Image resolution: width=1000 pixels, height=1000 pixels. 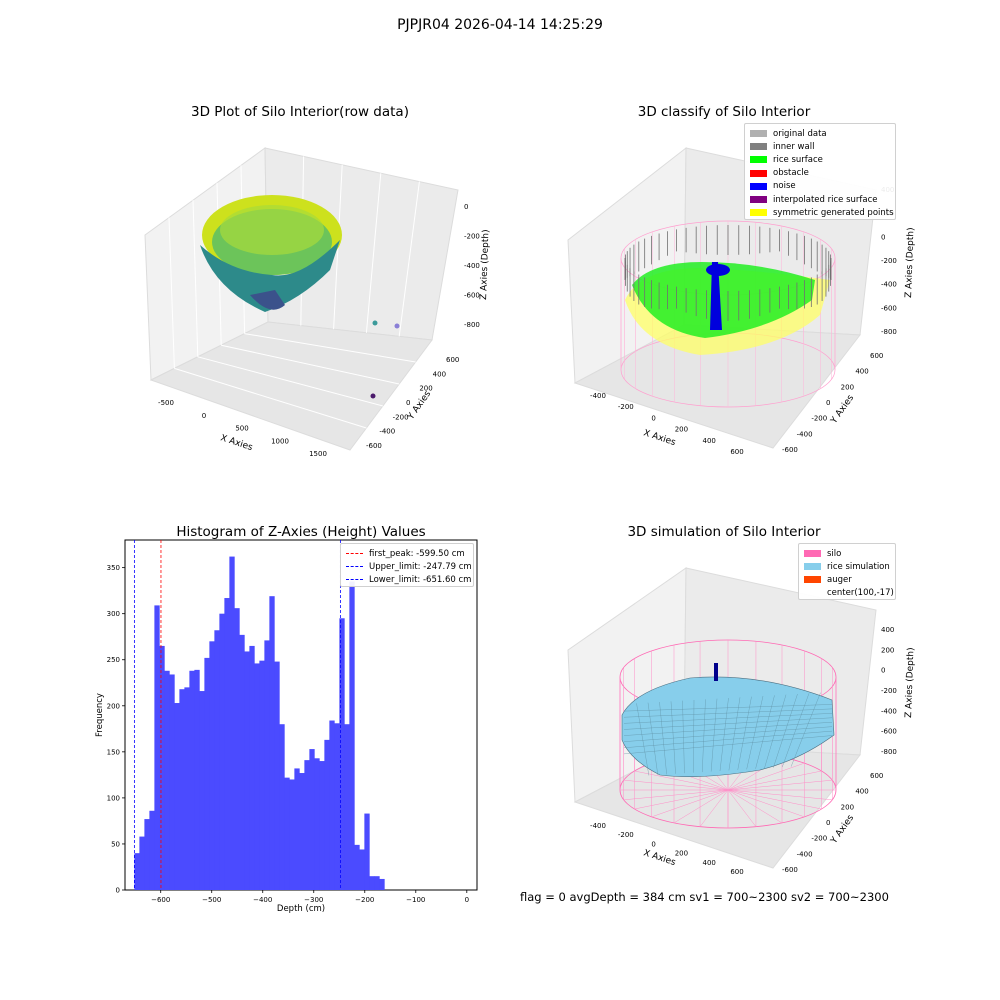 What do you see at coordinates (113, 660) in the screenshot?
I see `y-tick-label: 250` at bounding box center [113, 660].